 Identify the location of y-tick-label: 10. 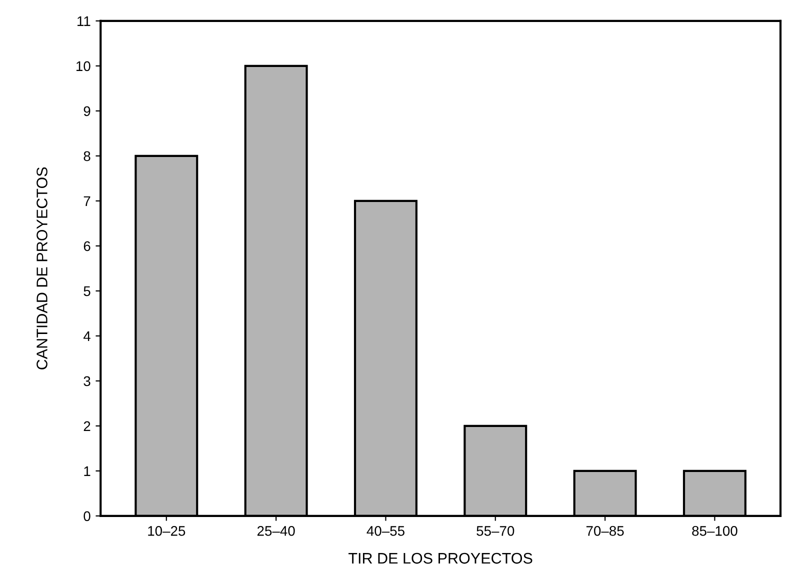
(83, 66).